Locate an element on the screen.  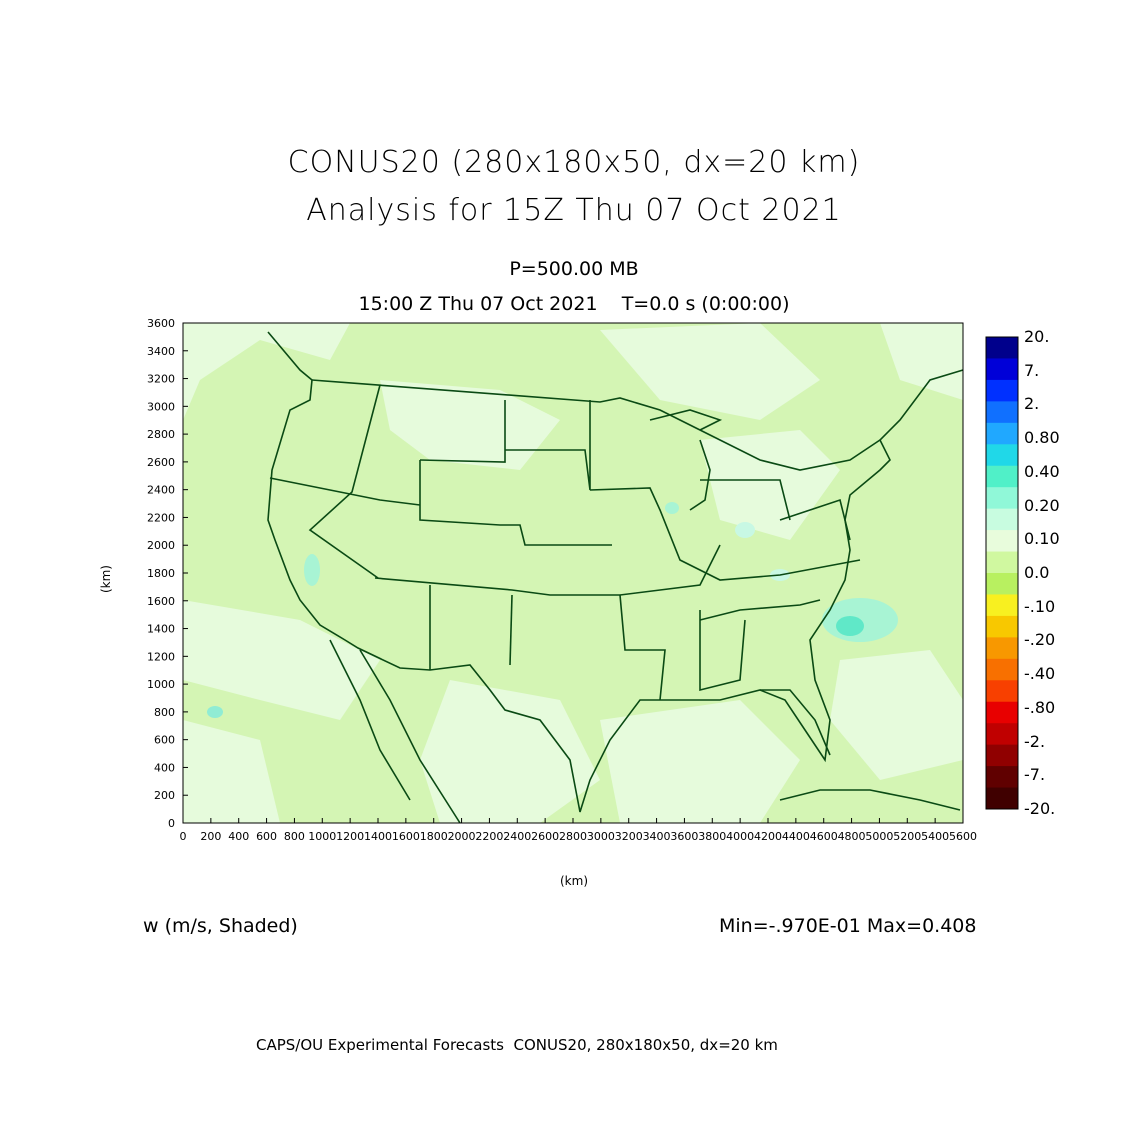
lake-michigan is located at coordinates (700, 475).